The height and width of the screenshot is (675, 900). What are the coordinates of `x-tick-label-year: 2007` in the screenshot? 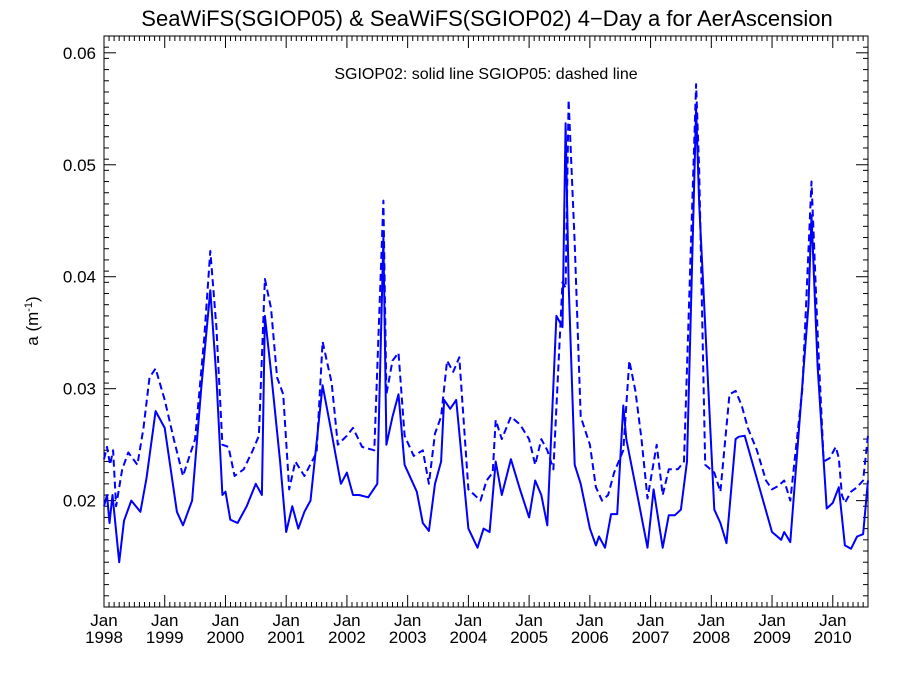 It's located at (651, 637).